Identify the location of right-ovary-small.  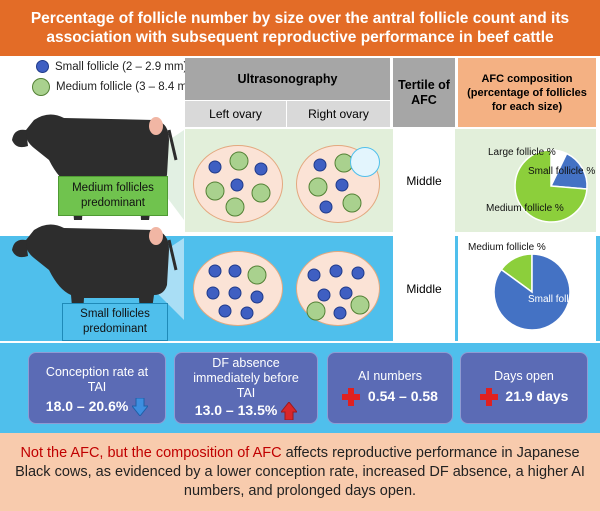
(338, 288).